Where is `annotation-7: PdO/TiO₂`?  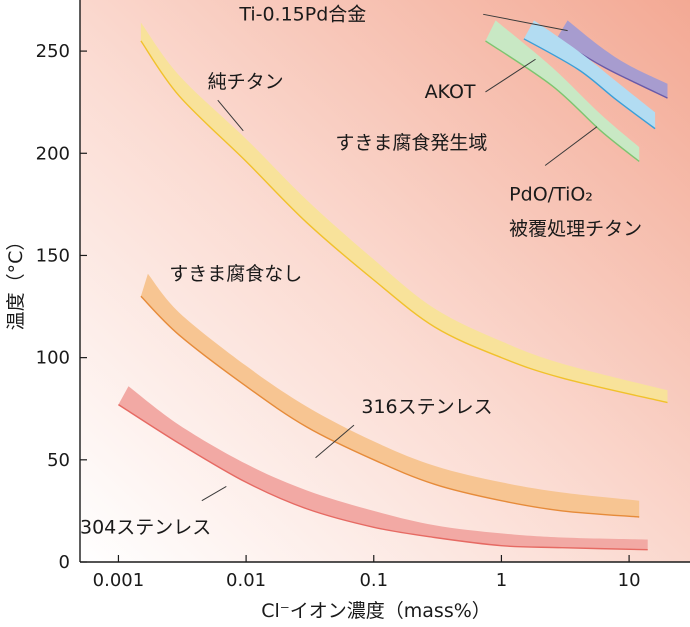 annotation-7: PdO/TiO₂ is located at coordinates (551, 194).